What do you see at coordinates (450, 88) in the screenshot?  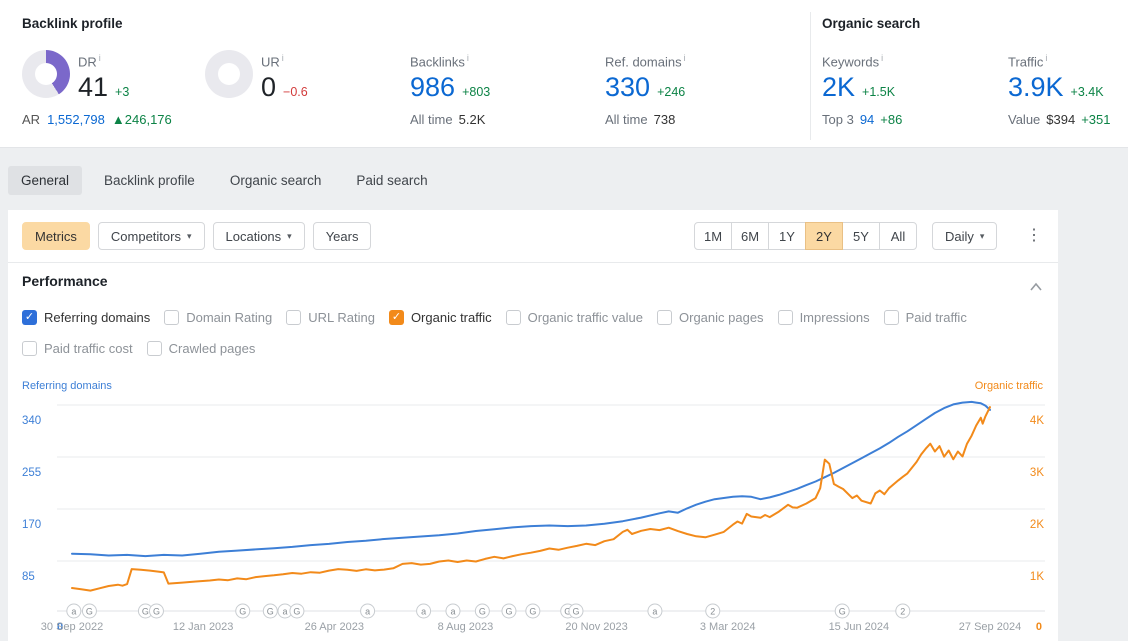 I see `backlinks-stat: Backlinks i 986 +803 All time 5.2K` at bounding box center [450, 88].